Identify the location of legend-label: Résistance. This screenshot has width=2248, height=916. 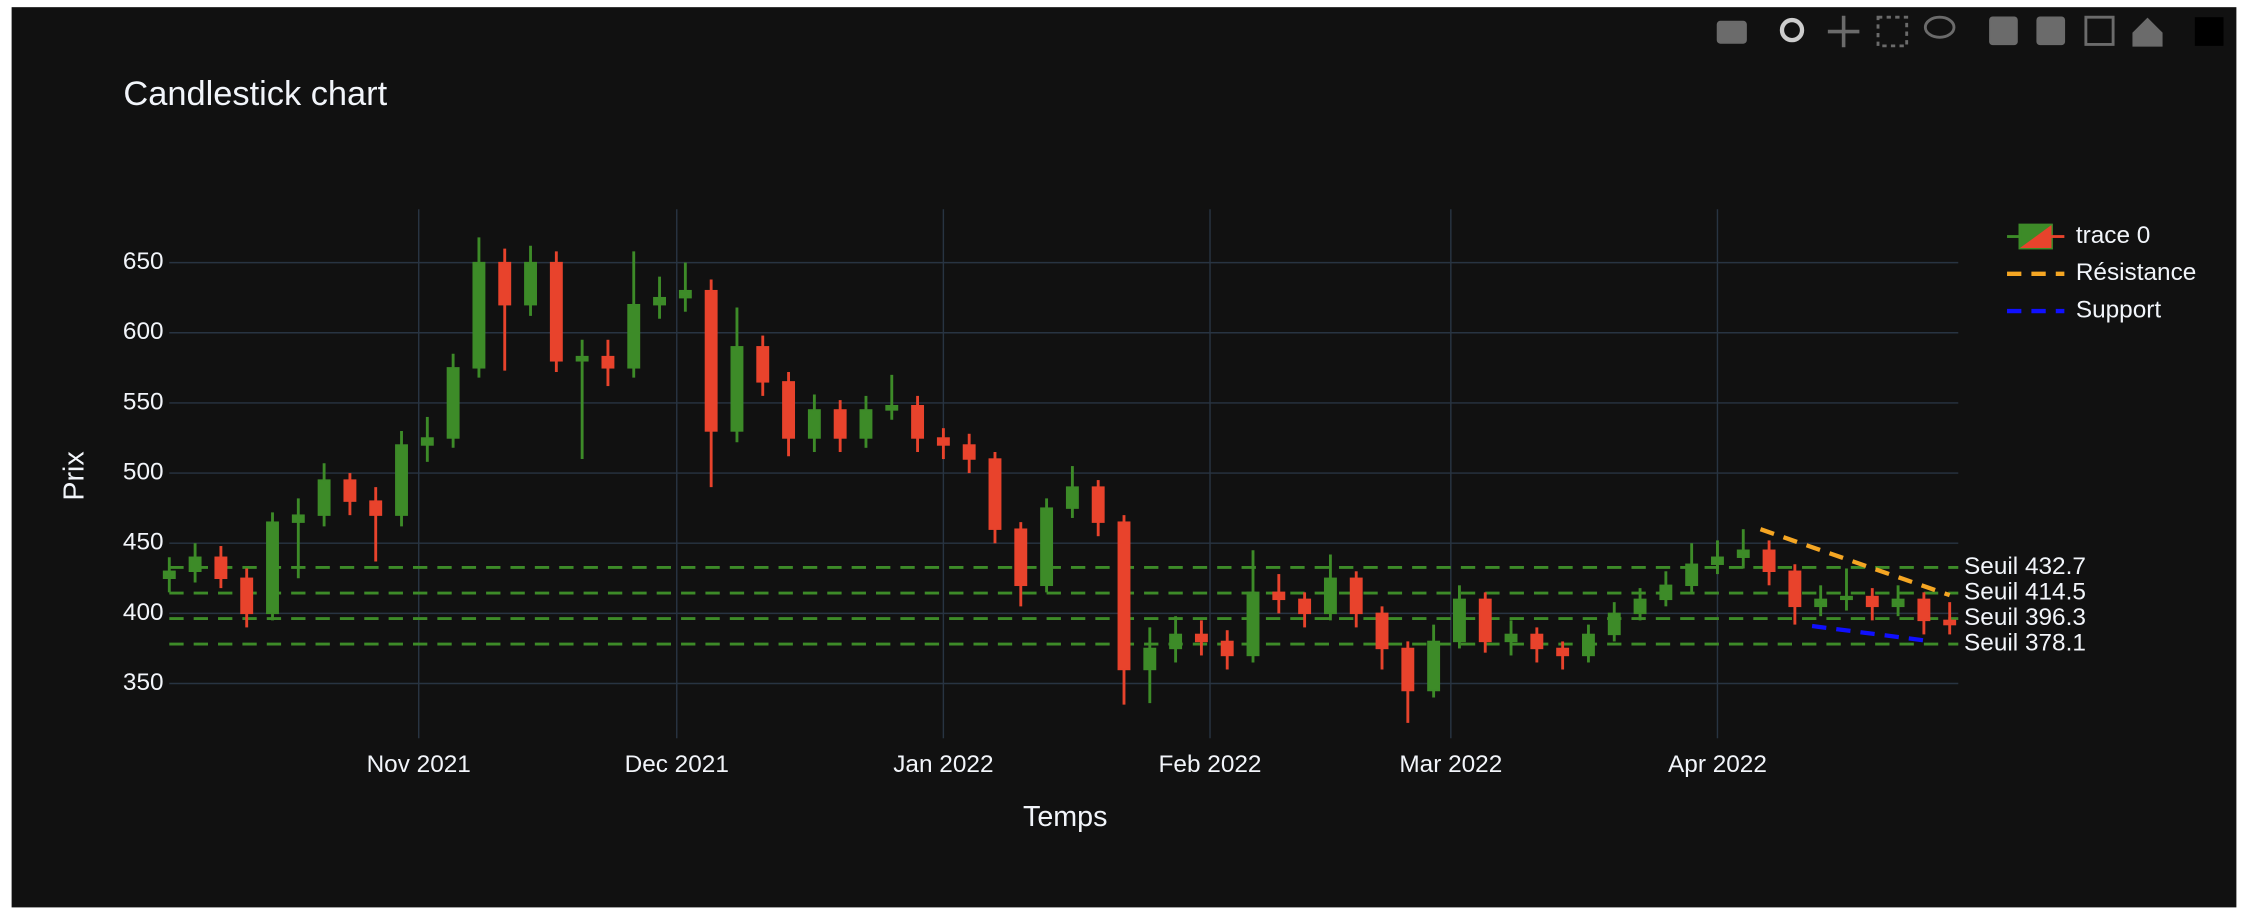
(2136, 272).